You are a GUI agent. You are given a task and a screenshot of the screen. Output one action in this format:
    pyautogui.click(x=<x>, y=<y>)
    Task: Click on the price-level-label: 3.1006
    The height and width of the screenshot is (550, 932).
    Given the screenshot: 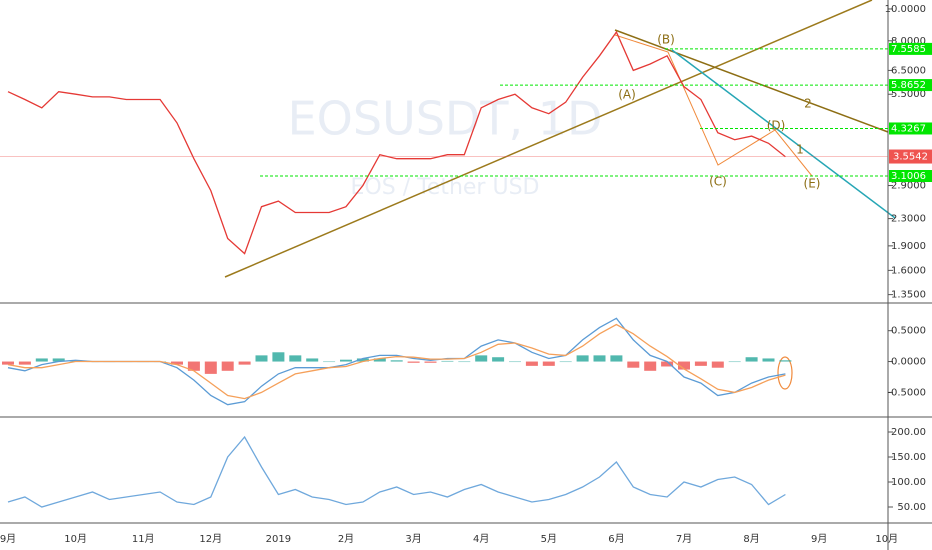 What is the action you would take?
    pyautogui.click(x=908, y=176)
    